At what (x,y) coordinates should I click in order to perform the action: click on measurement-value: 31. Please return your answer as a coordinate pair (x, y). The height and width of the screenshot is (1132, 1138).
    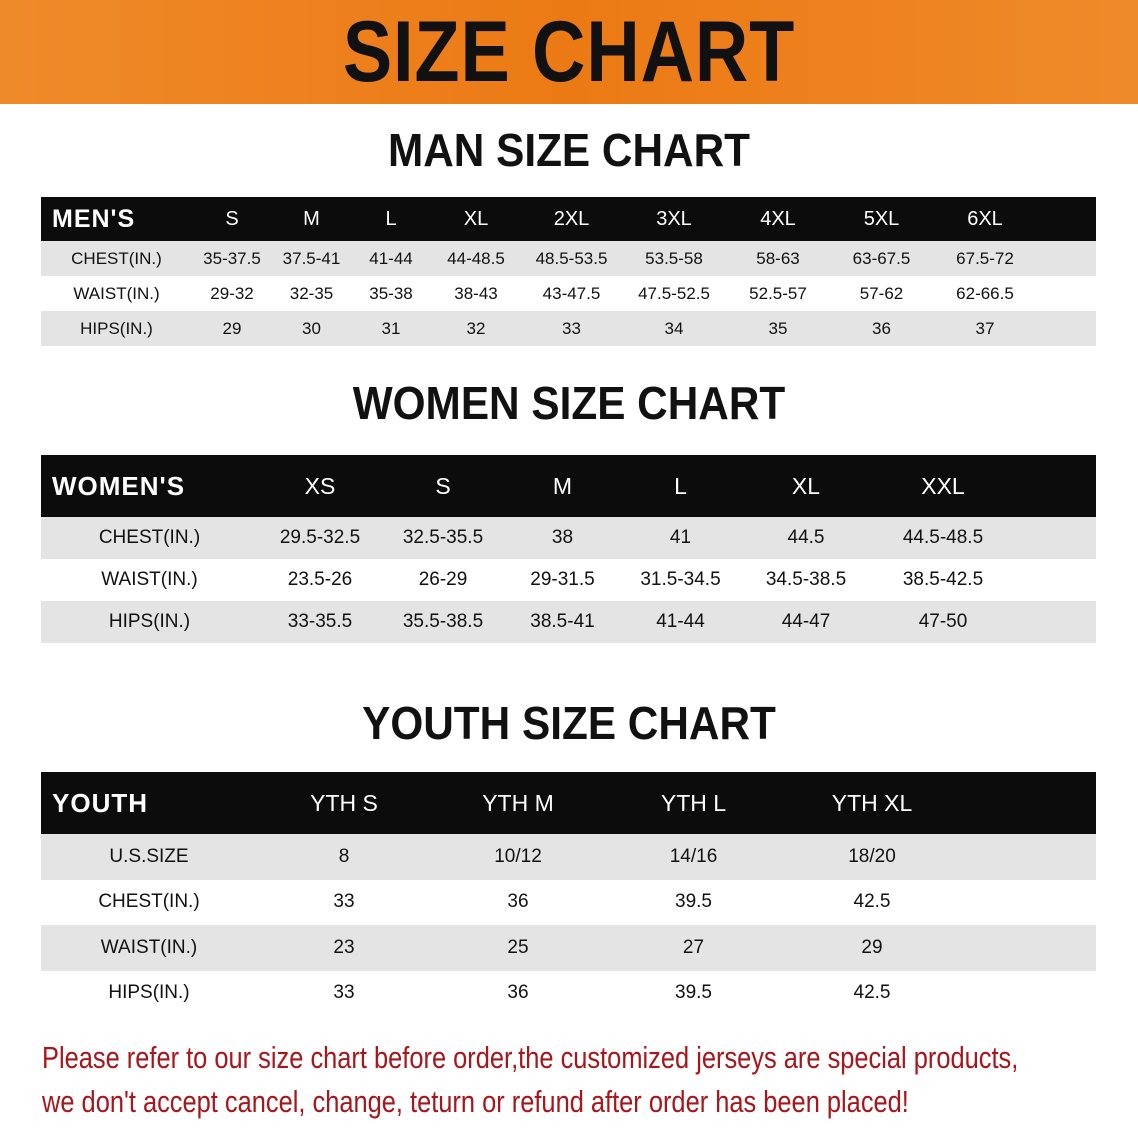
    Looking at the image, I should click on (391, 328).